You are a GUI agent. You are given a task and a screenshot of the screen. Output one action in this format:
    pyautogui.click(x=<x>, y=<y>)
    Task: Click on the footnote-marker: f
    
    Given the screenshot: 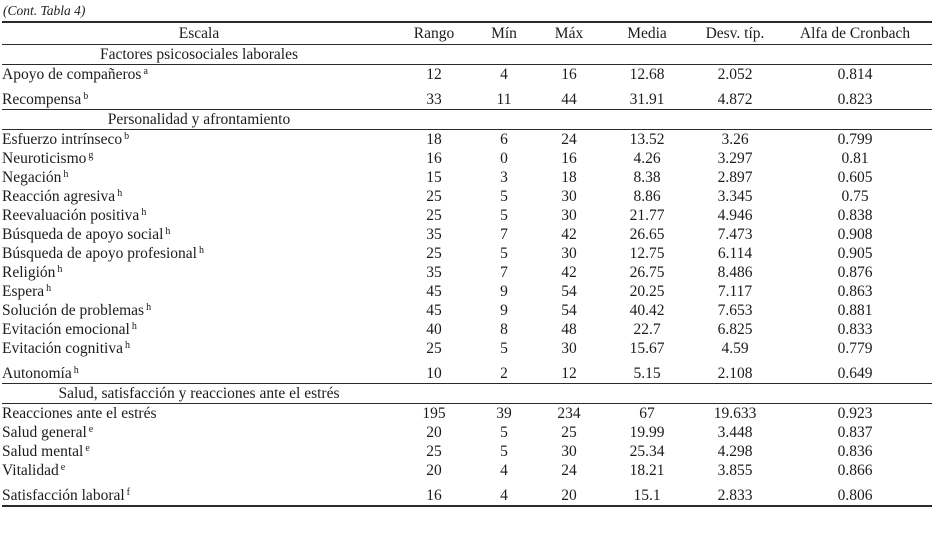 What is the action you would take?
    pyautogui.click(x=128, y=492)
    